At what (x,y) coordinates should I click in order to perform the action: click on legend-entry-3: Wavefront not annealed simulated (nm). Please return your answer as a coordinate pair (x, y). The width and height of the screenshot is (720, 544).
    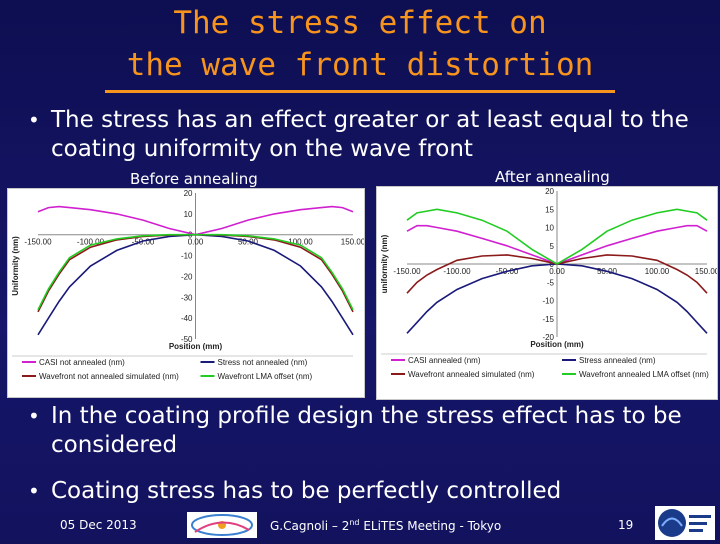
    Looking at the image, I should click on (109, 376).